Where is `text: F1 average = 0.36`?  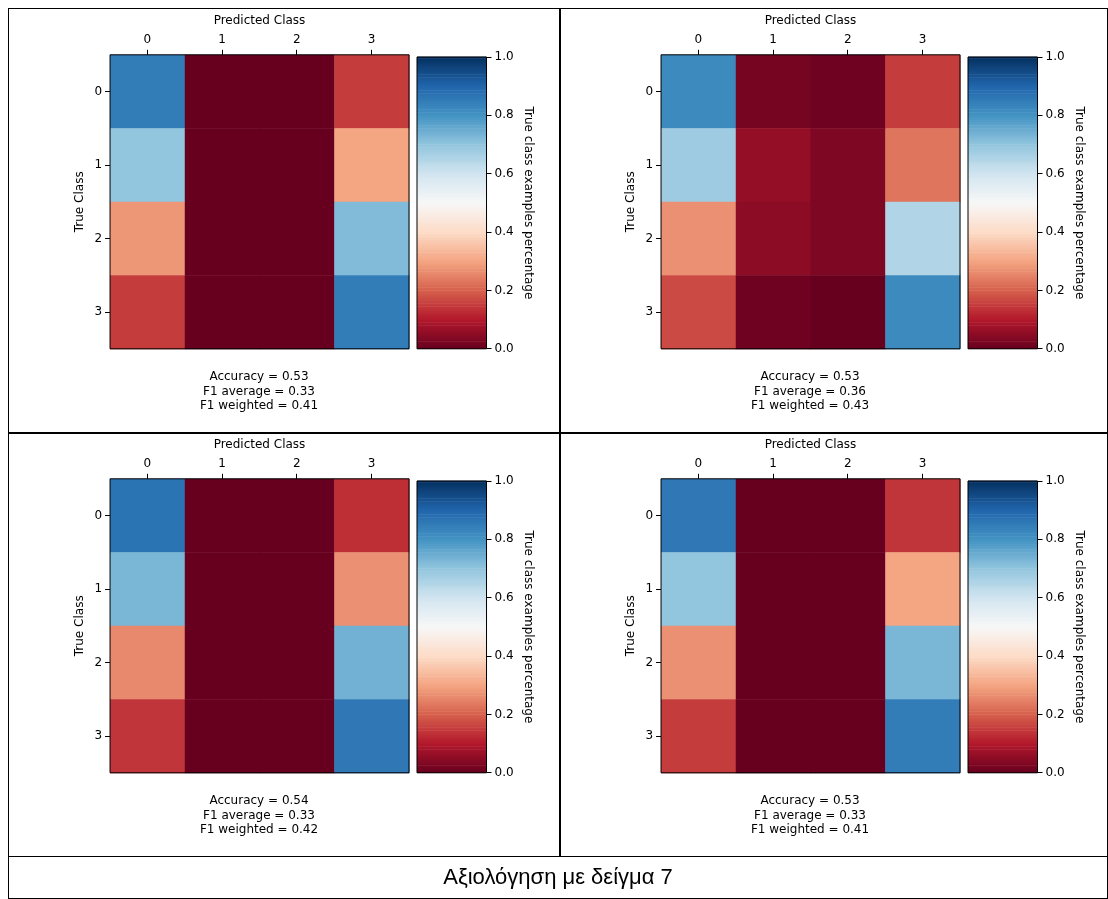 text: F1 average = 0.36 is located at coordinates (810, 390).